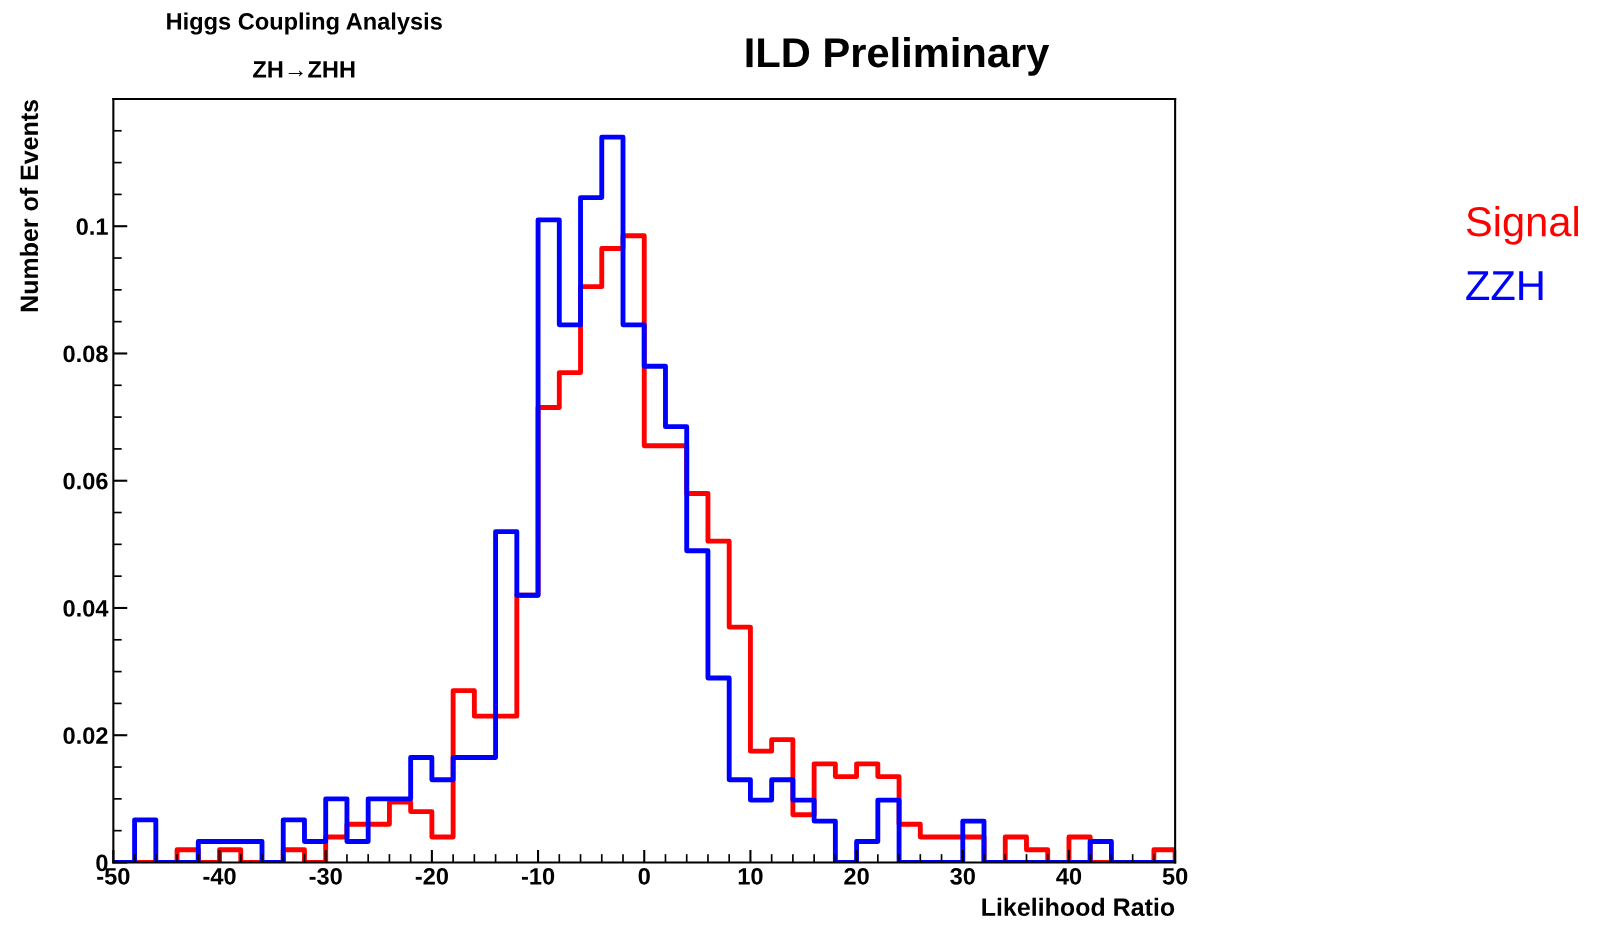 The height and width of the screenshot is (939, 1601). Describe the element at coordinates (1504, 285) in the screenshot. I see `text: ZZH` at that location.